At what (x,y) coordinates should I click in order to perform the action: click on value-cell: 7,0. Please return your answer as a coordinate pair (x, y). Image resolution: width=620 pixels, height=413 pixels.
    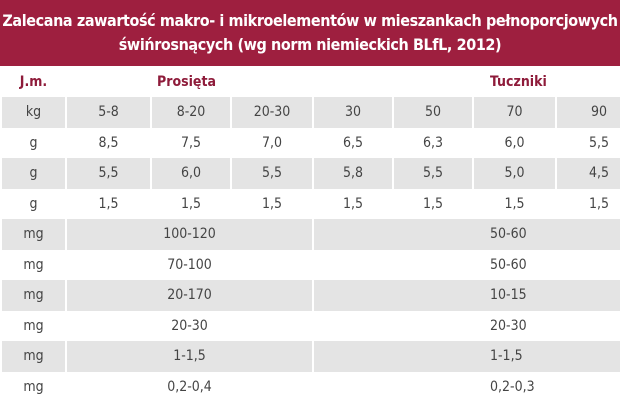
    Looking at the image, I should click on (271, 142).